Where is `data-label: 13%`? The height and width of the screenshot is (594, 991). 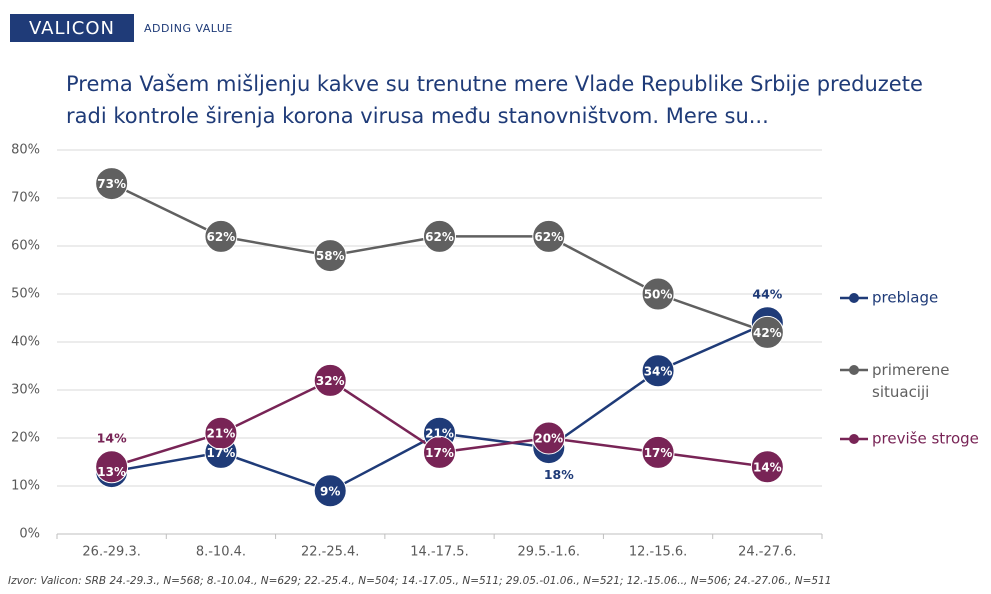 data-label: 13% is located at coordinates (111, 472).